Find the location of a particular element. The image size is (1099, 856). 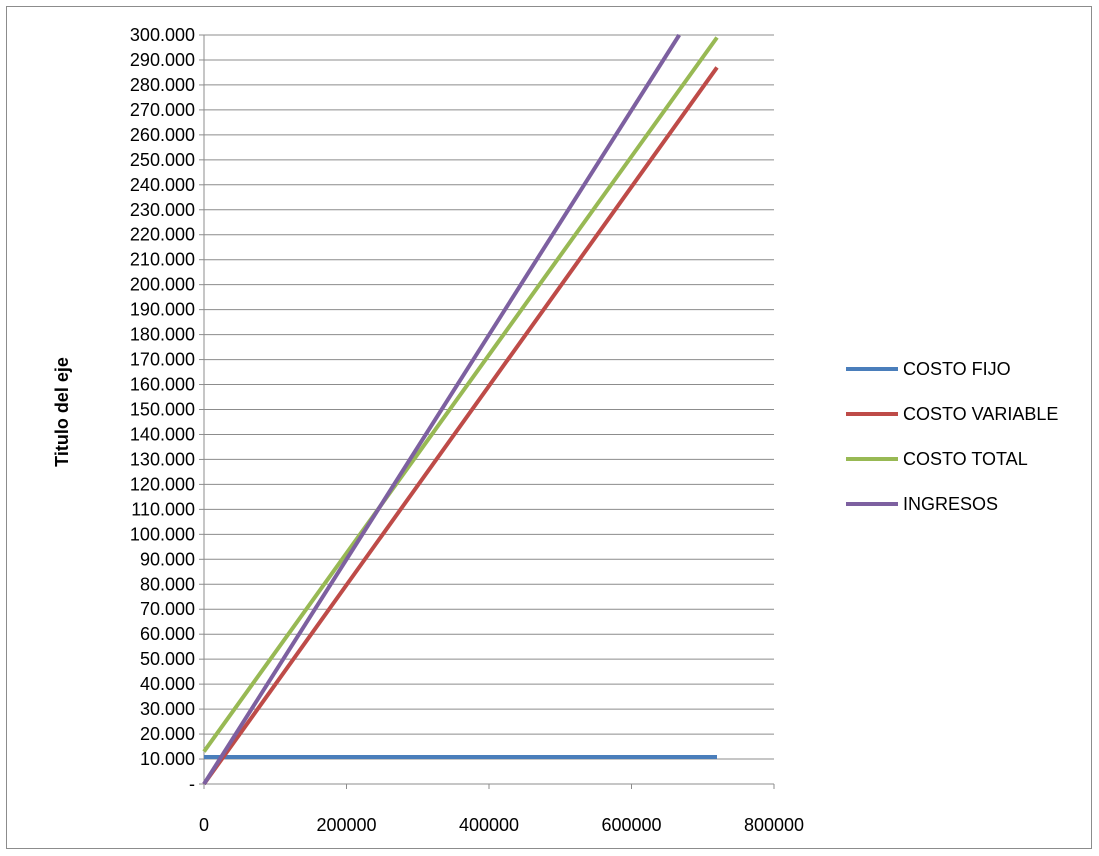

y-tick-label: - is located at coordinates (192, 784).